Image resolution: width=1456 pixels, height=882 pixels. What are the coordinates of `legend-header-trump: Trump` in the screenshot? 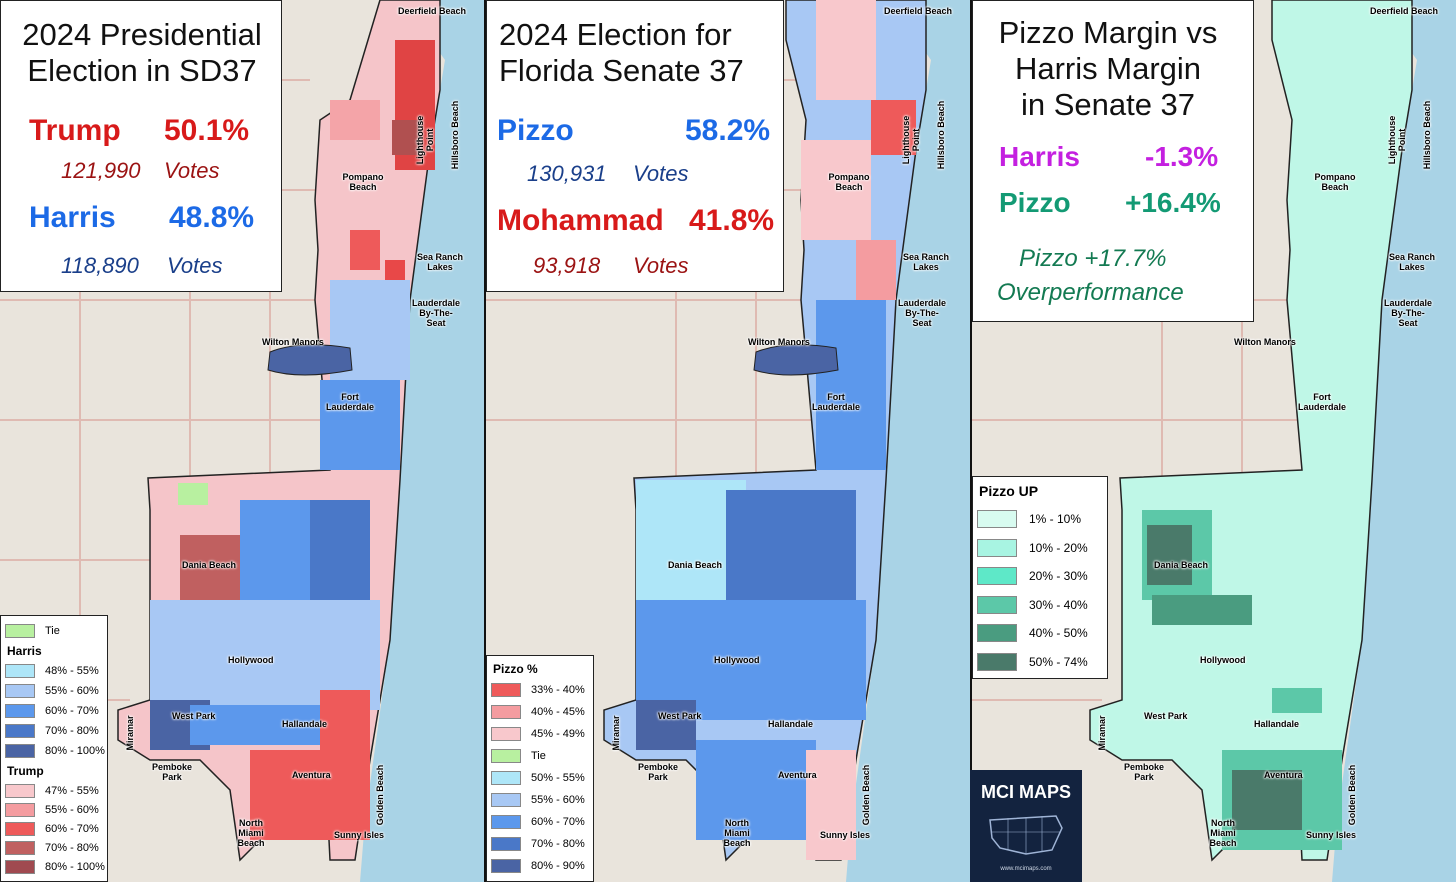 It's located at (25, 771).